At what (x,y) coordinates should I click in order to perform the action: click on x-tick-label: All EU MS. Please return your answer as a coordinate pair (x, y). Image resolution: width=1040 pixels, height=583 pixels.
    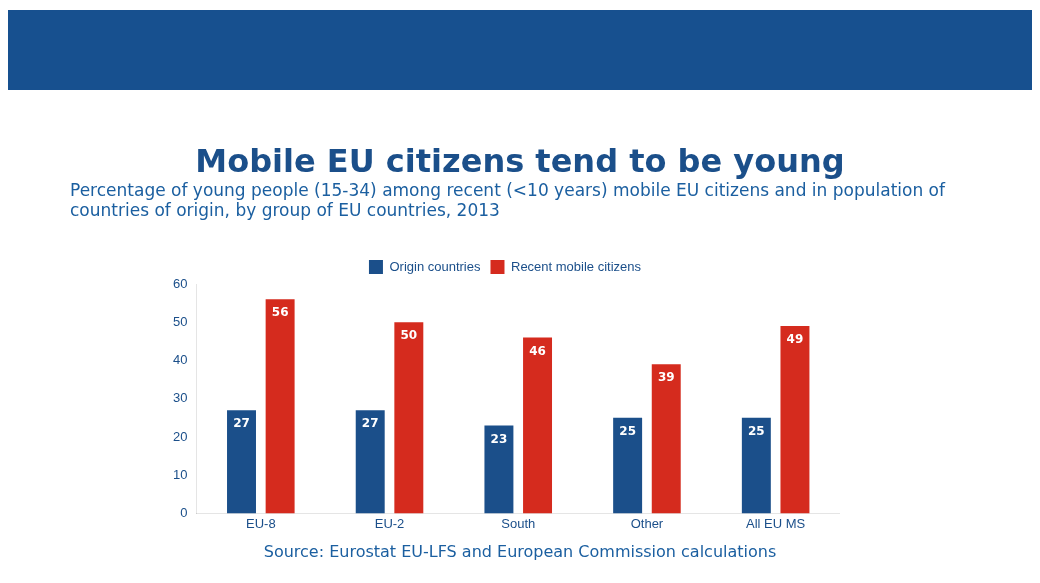
    Looking at the image, I should click on (776, 523).